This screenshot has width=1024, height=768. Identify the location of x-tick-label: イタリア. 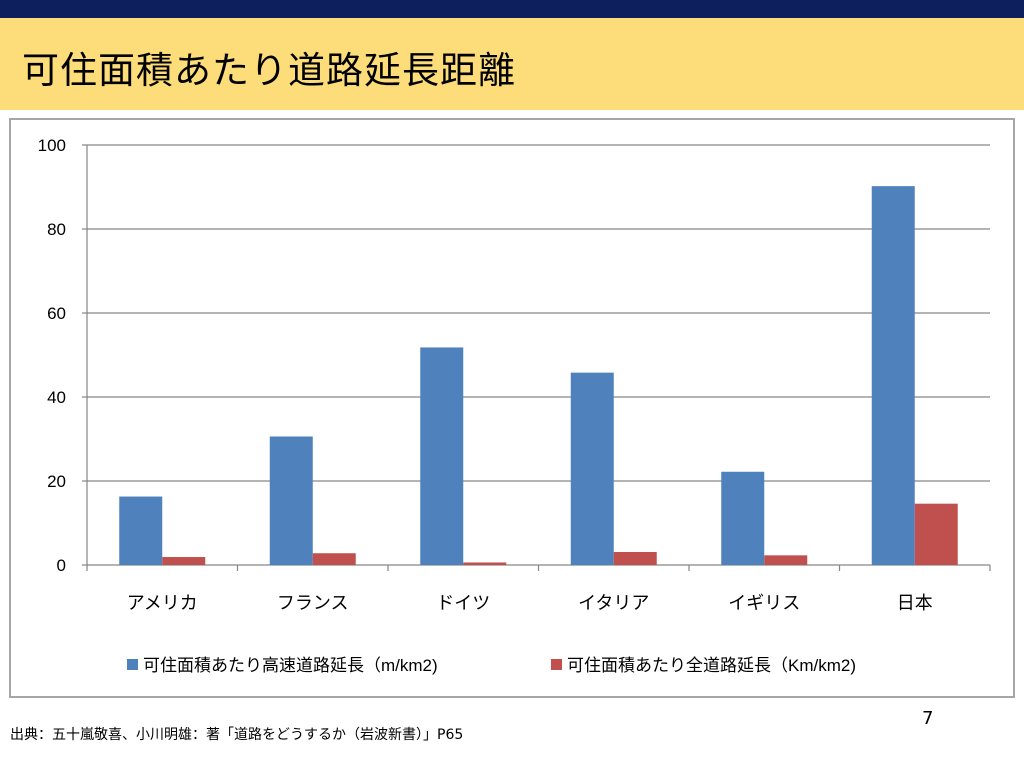
(613, 603).